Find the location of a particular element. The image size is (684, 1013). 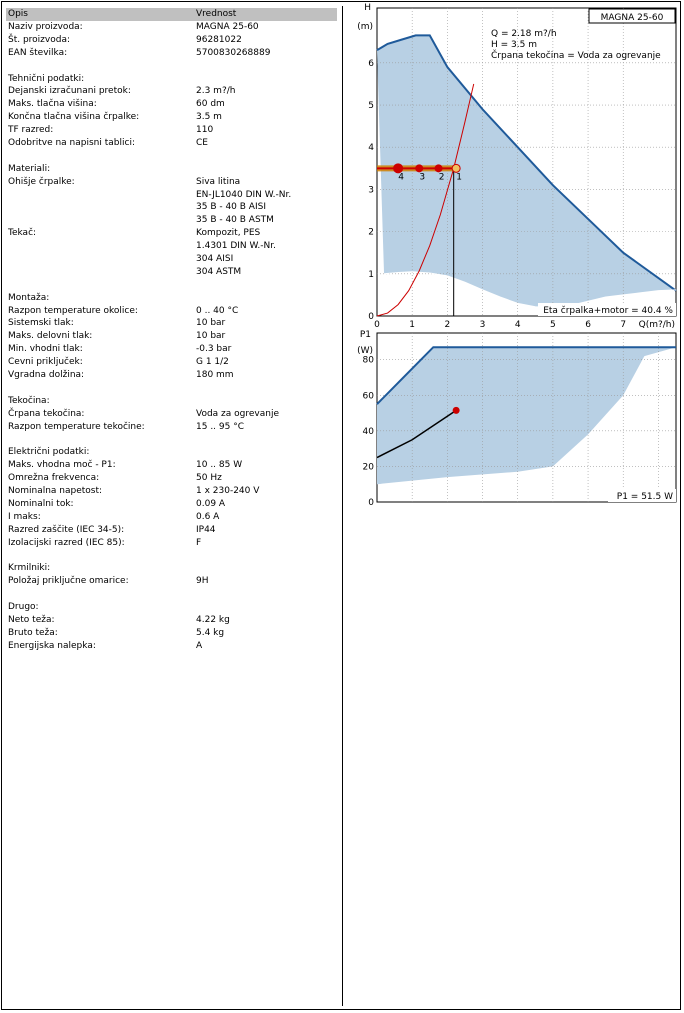

row-key: Električni podatki: is located at coordinates (49, 452).